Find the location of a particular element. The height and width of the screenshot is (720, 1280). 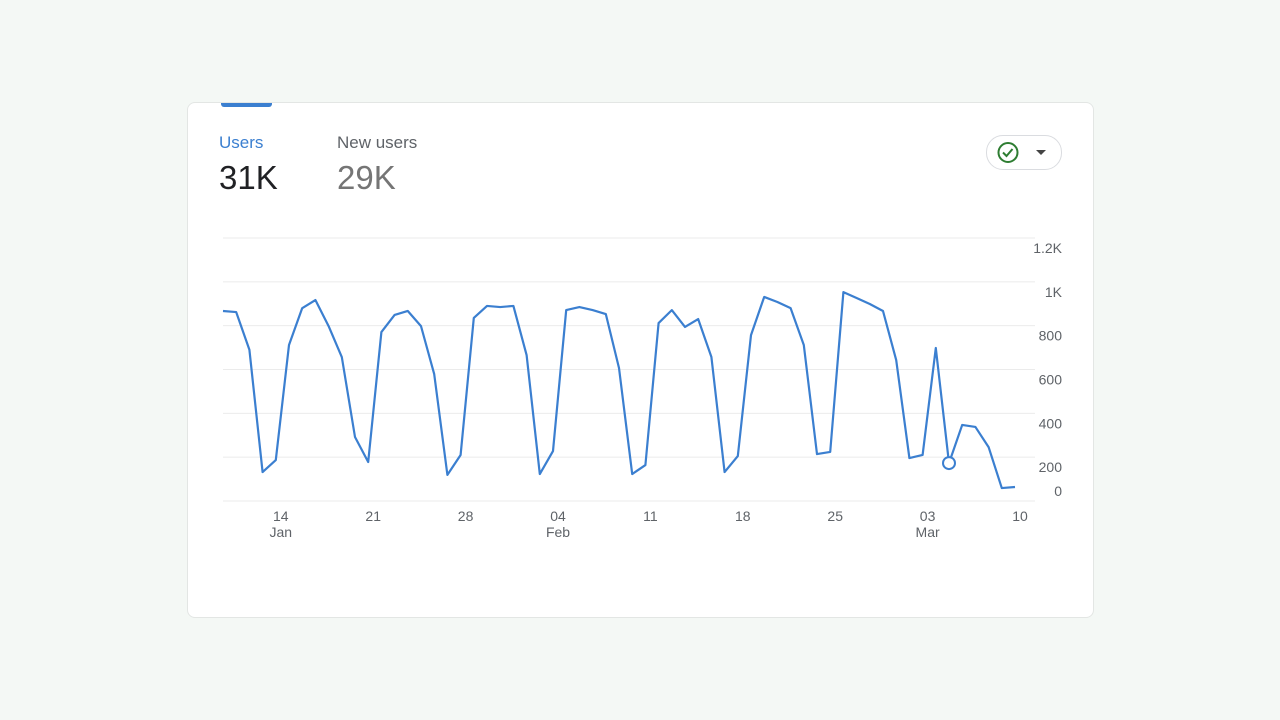

metric-value: 31K is located at coordinates (248, 177).